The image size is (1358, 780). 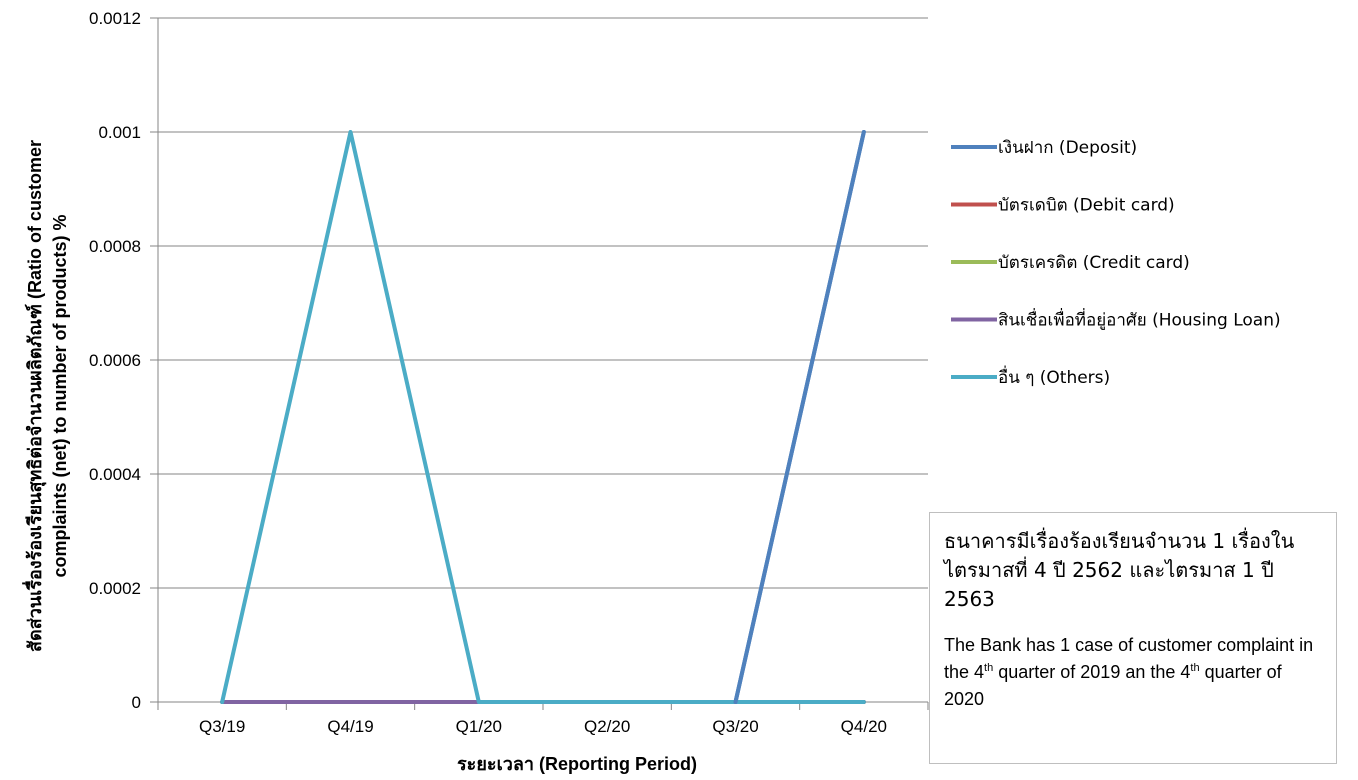 What do you see at coordinates (1195, 668) in the screenshot?
I see `annotation-en-sup2: th` at bounding box center [1195, 668].